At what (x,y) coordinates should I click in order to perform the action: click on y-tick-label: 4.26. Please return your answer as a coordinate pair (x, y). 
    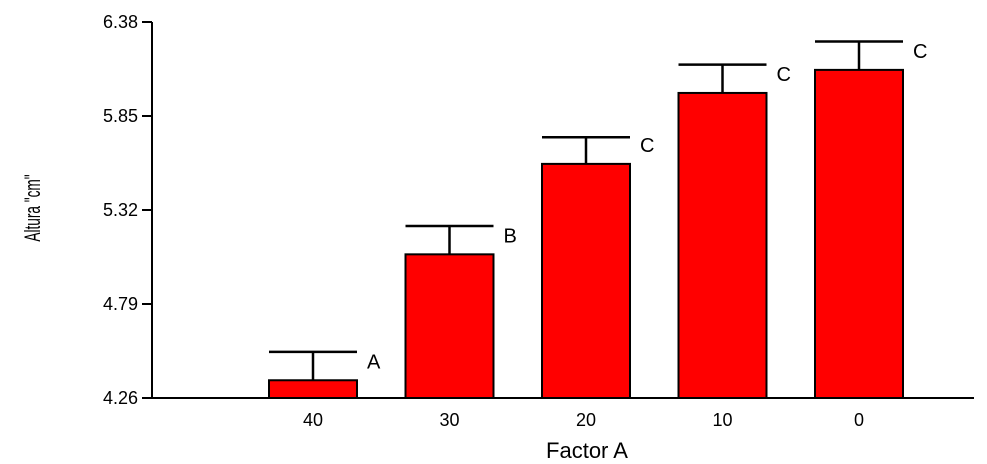
    Looking at the image, I should click on (120, 398).